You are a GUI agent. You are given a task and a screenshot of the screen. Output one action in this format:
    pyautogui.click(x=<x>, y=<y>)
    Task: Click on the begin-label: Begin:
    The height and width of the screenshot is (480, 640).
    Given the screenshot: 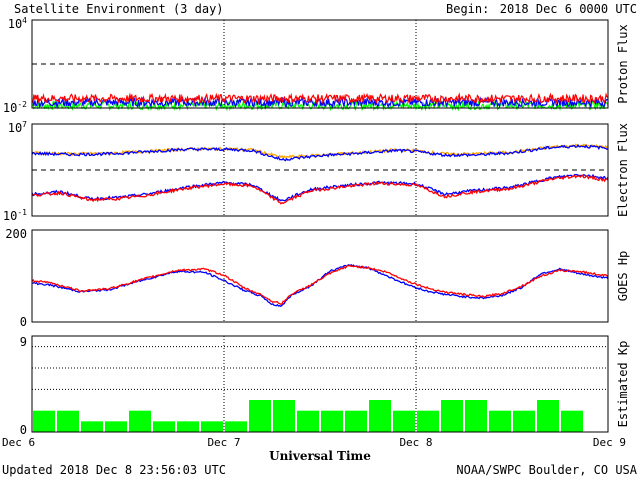 What is the action you would take?
    pyautogui.click(x=467, y=9)
    